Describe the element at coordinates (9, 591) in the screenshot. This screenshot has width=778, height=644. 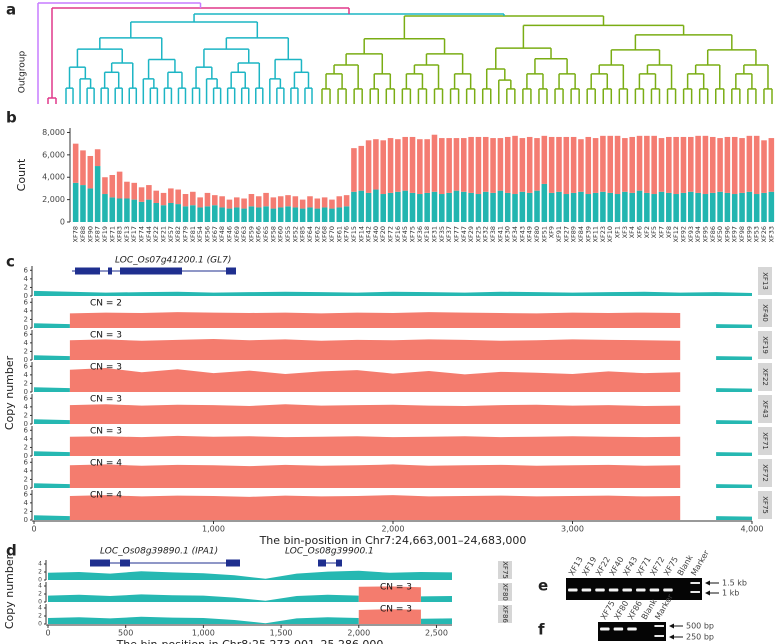
I see `y-axis-title: Copy number` at that location.